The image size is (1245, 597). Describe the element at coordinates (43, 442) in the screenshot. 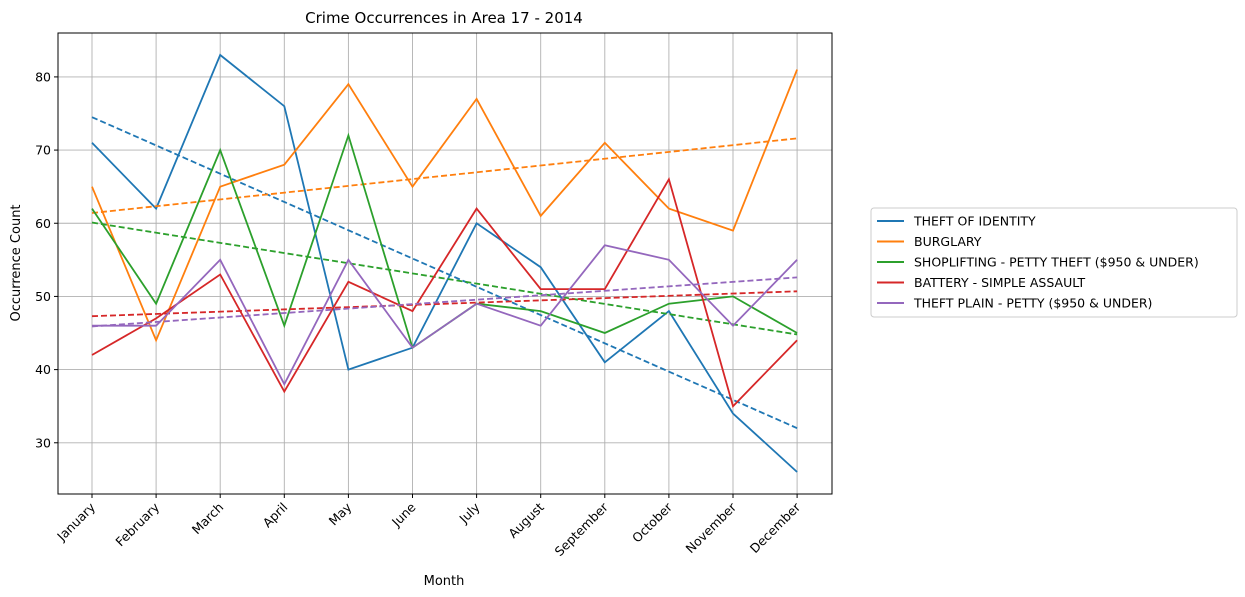

I see `y-tick-label: 30` at that location.